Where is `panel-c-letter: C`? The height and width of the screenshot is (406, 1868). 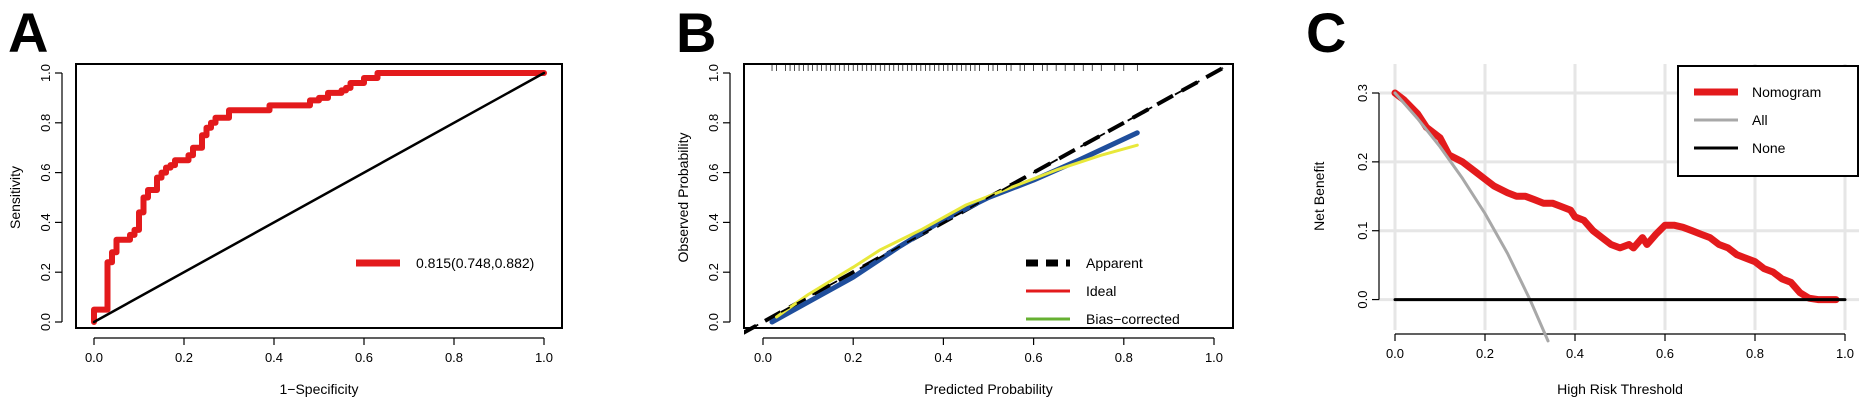
panel-c-letter: C is located at coordinates (1326, 32).